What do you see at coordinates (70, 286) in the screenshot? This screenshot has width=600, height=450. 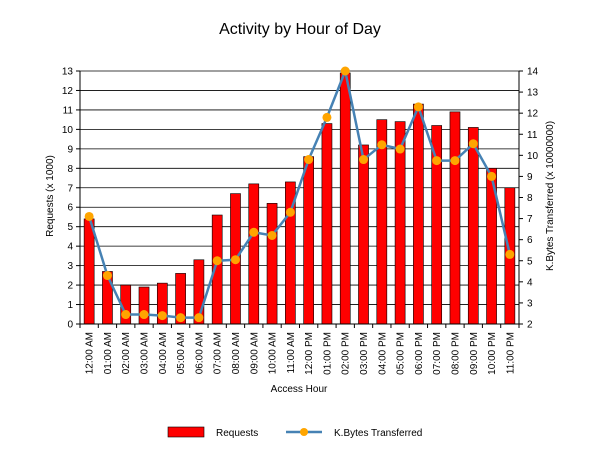 I see `y-tick-label: 2` at bounding box center [70, 286].